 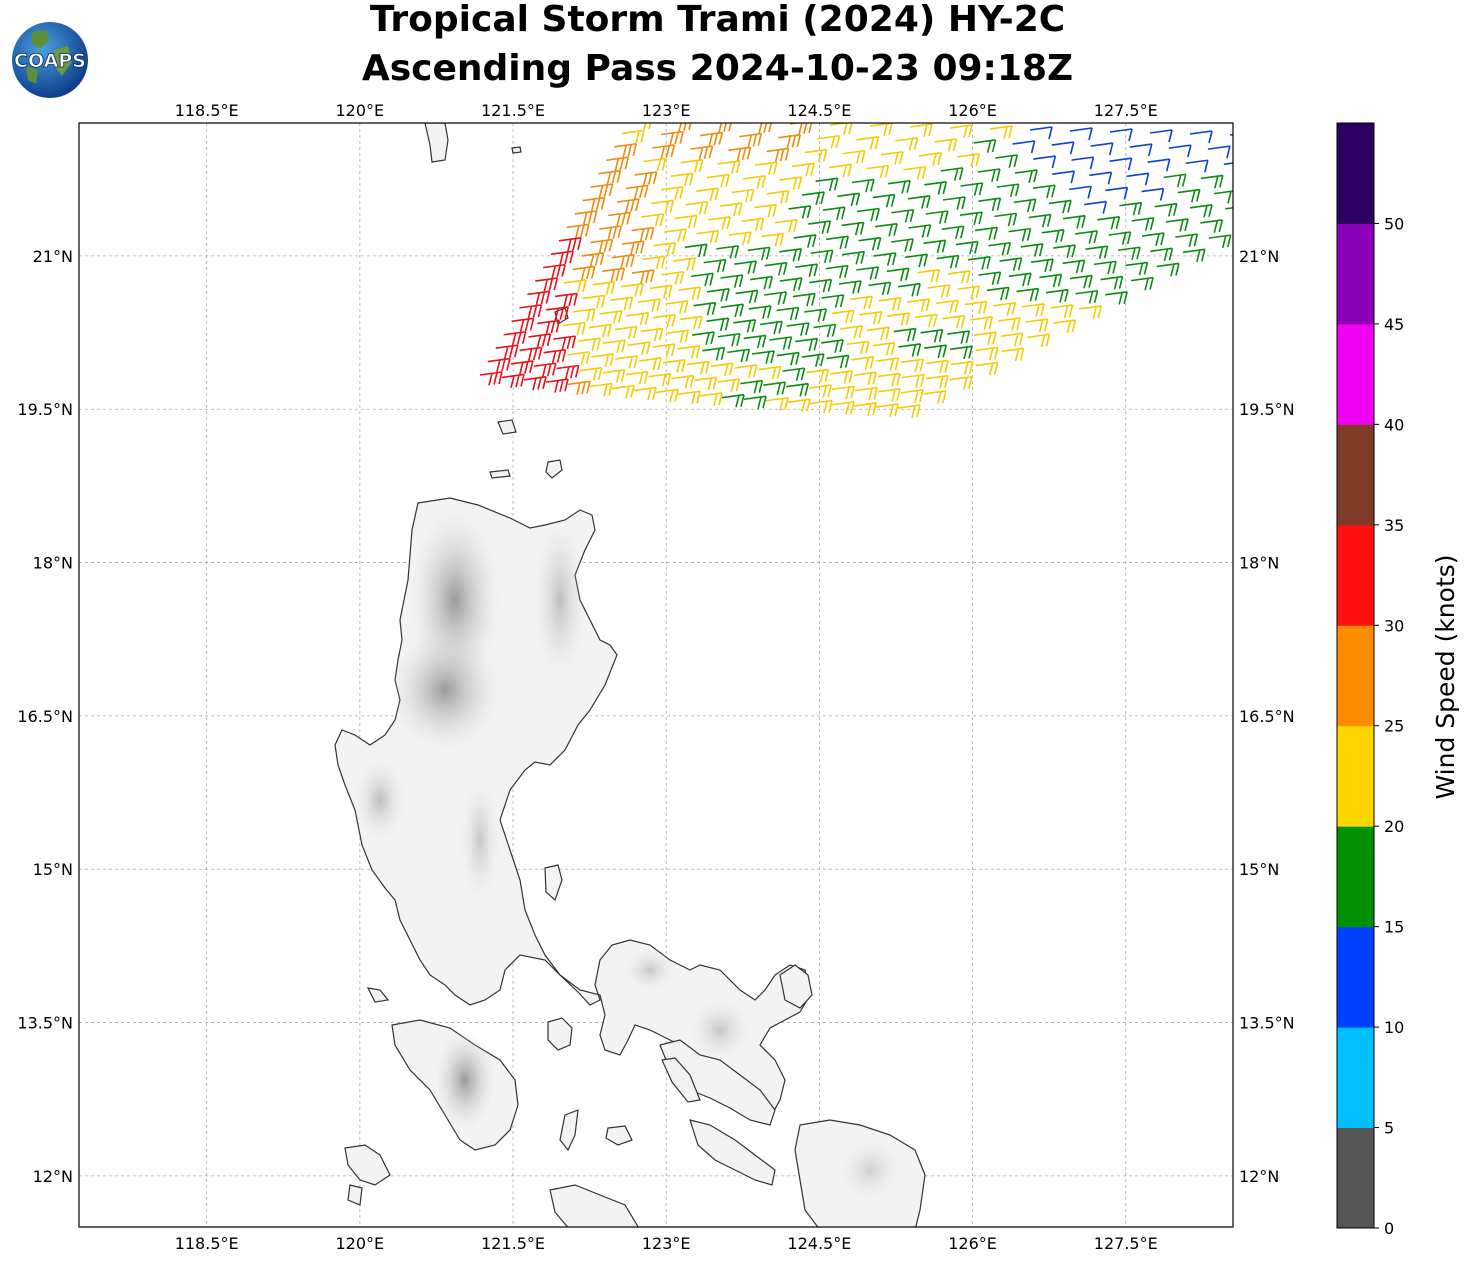 What do you see at coordinates (516, 150) in the screenshot?
I see `small-island-north` at bounding box center [516, 150].